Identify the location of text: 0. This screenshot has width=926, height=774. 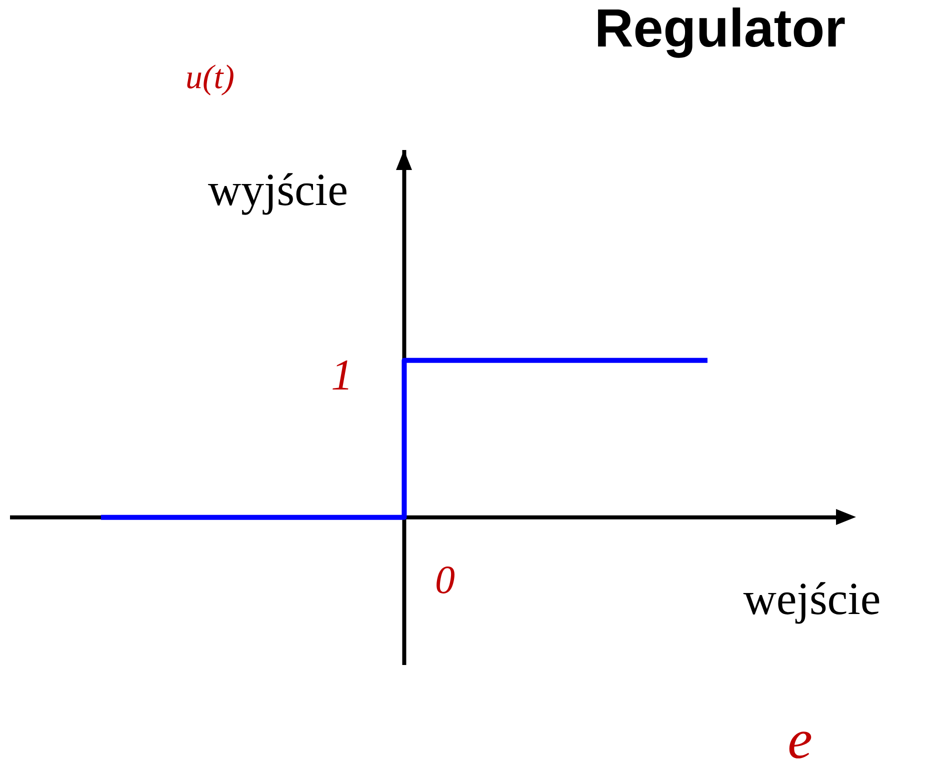
(445, 580).